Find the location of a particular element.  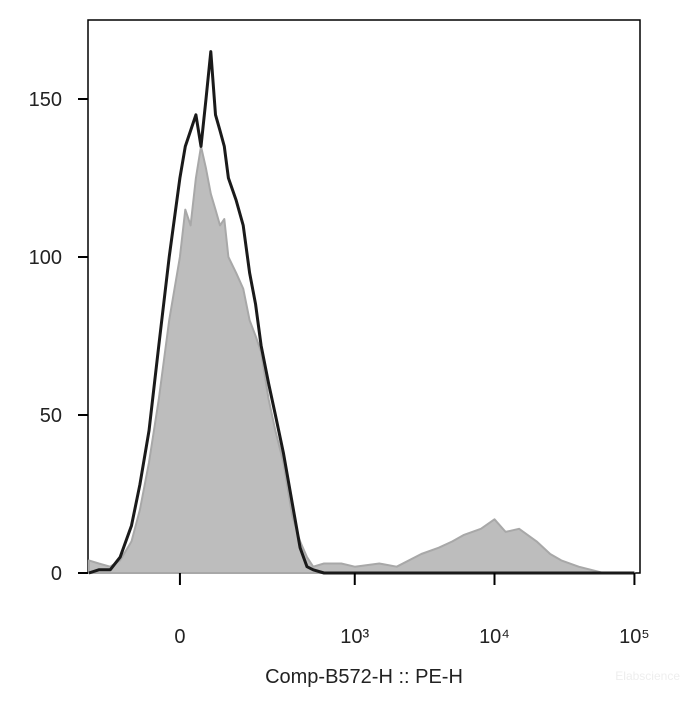

y-tick-label: 150 is located at coordinates (45, 100).